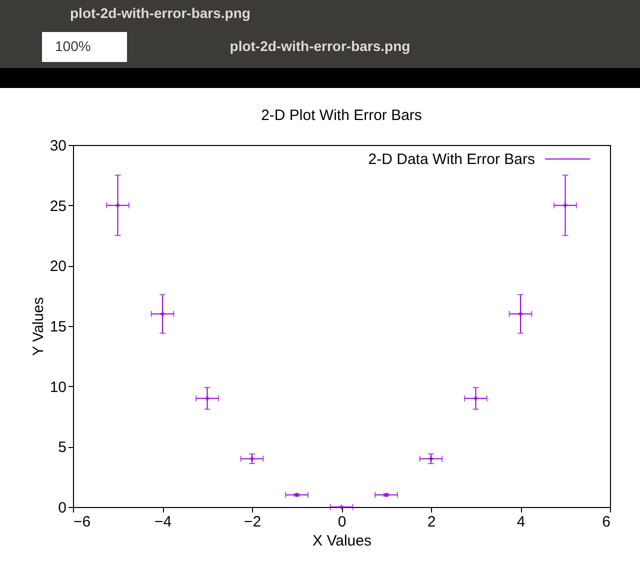  Describe the element at coordinates (38, 326) in the screenshot. I see `y-axis-title: Y Values` at that location.